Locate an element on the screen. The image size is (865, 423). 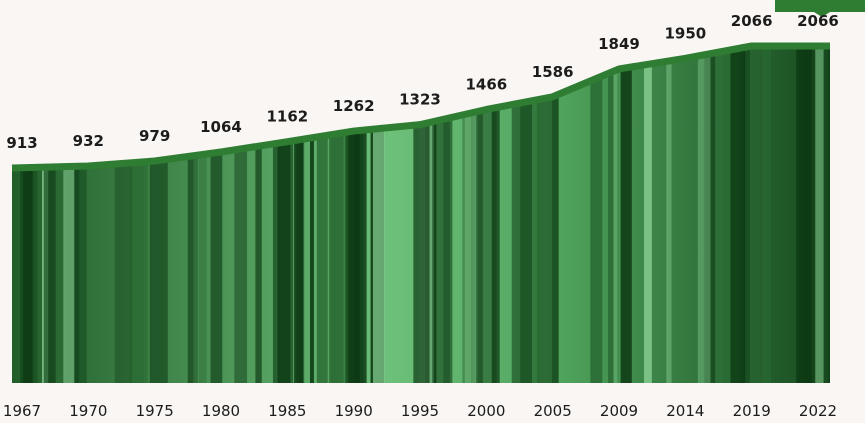
value-label: 1064 is located at coordinates (221, 127).